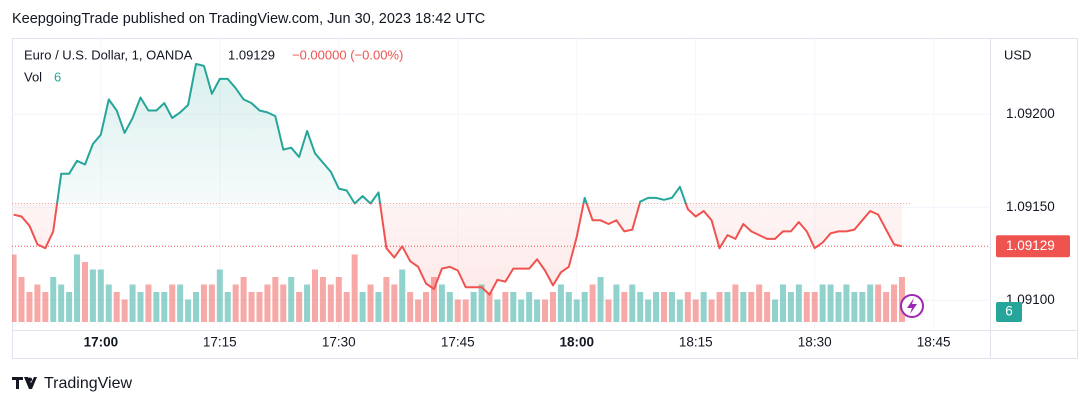 The width and height of the screenshot is (1090, 407). What do you see at coordinates (1030, 113) in the screenshot?
I see `y-tick-label: 1.09200` at bounding box center [1030, 113].